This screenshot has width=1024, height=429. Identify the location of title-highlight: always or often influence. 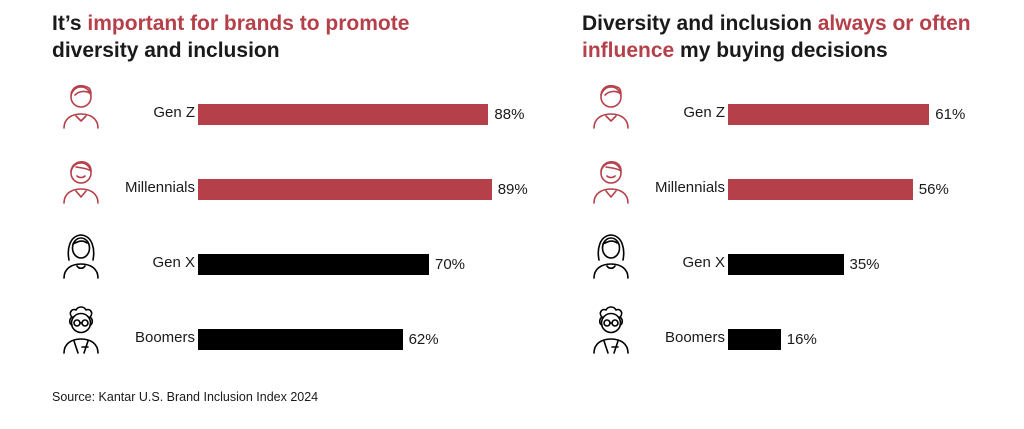
(776, 37).